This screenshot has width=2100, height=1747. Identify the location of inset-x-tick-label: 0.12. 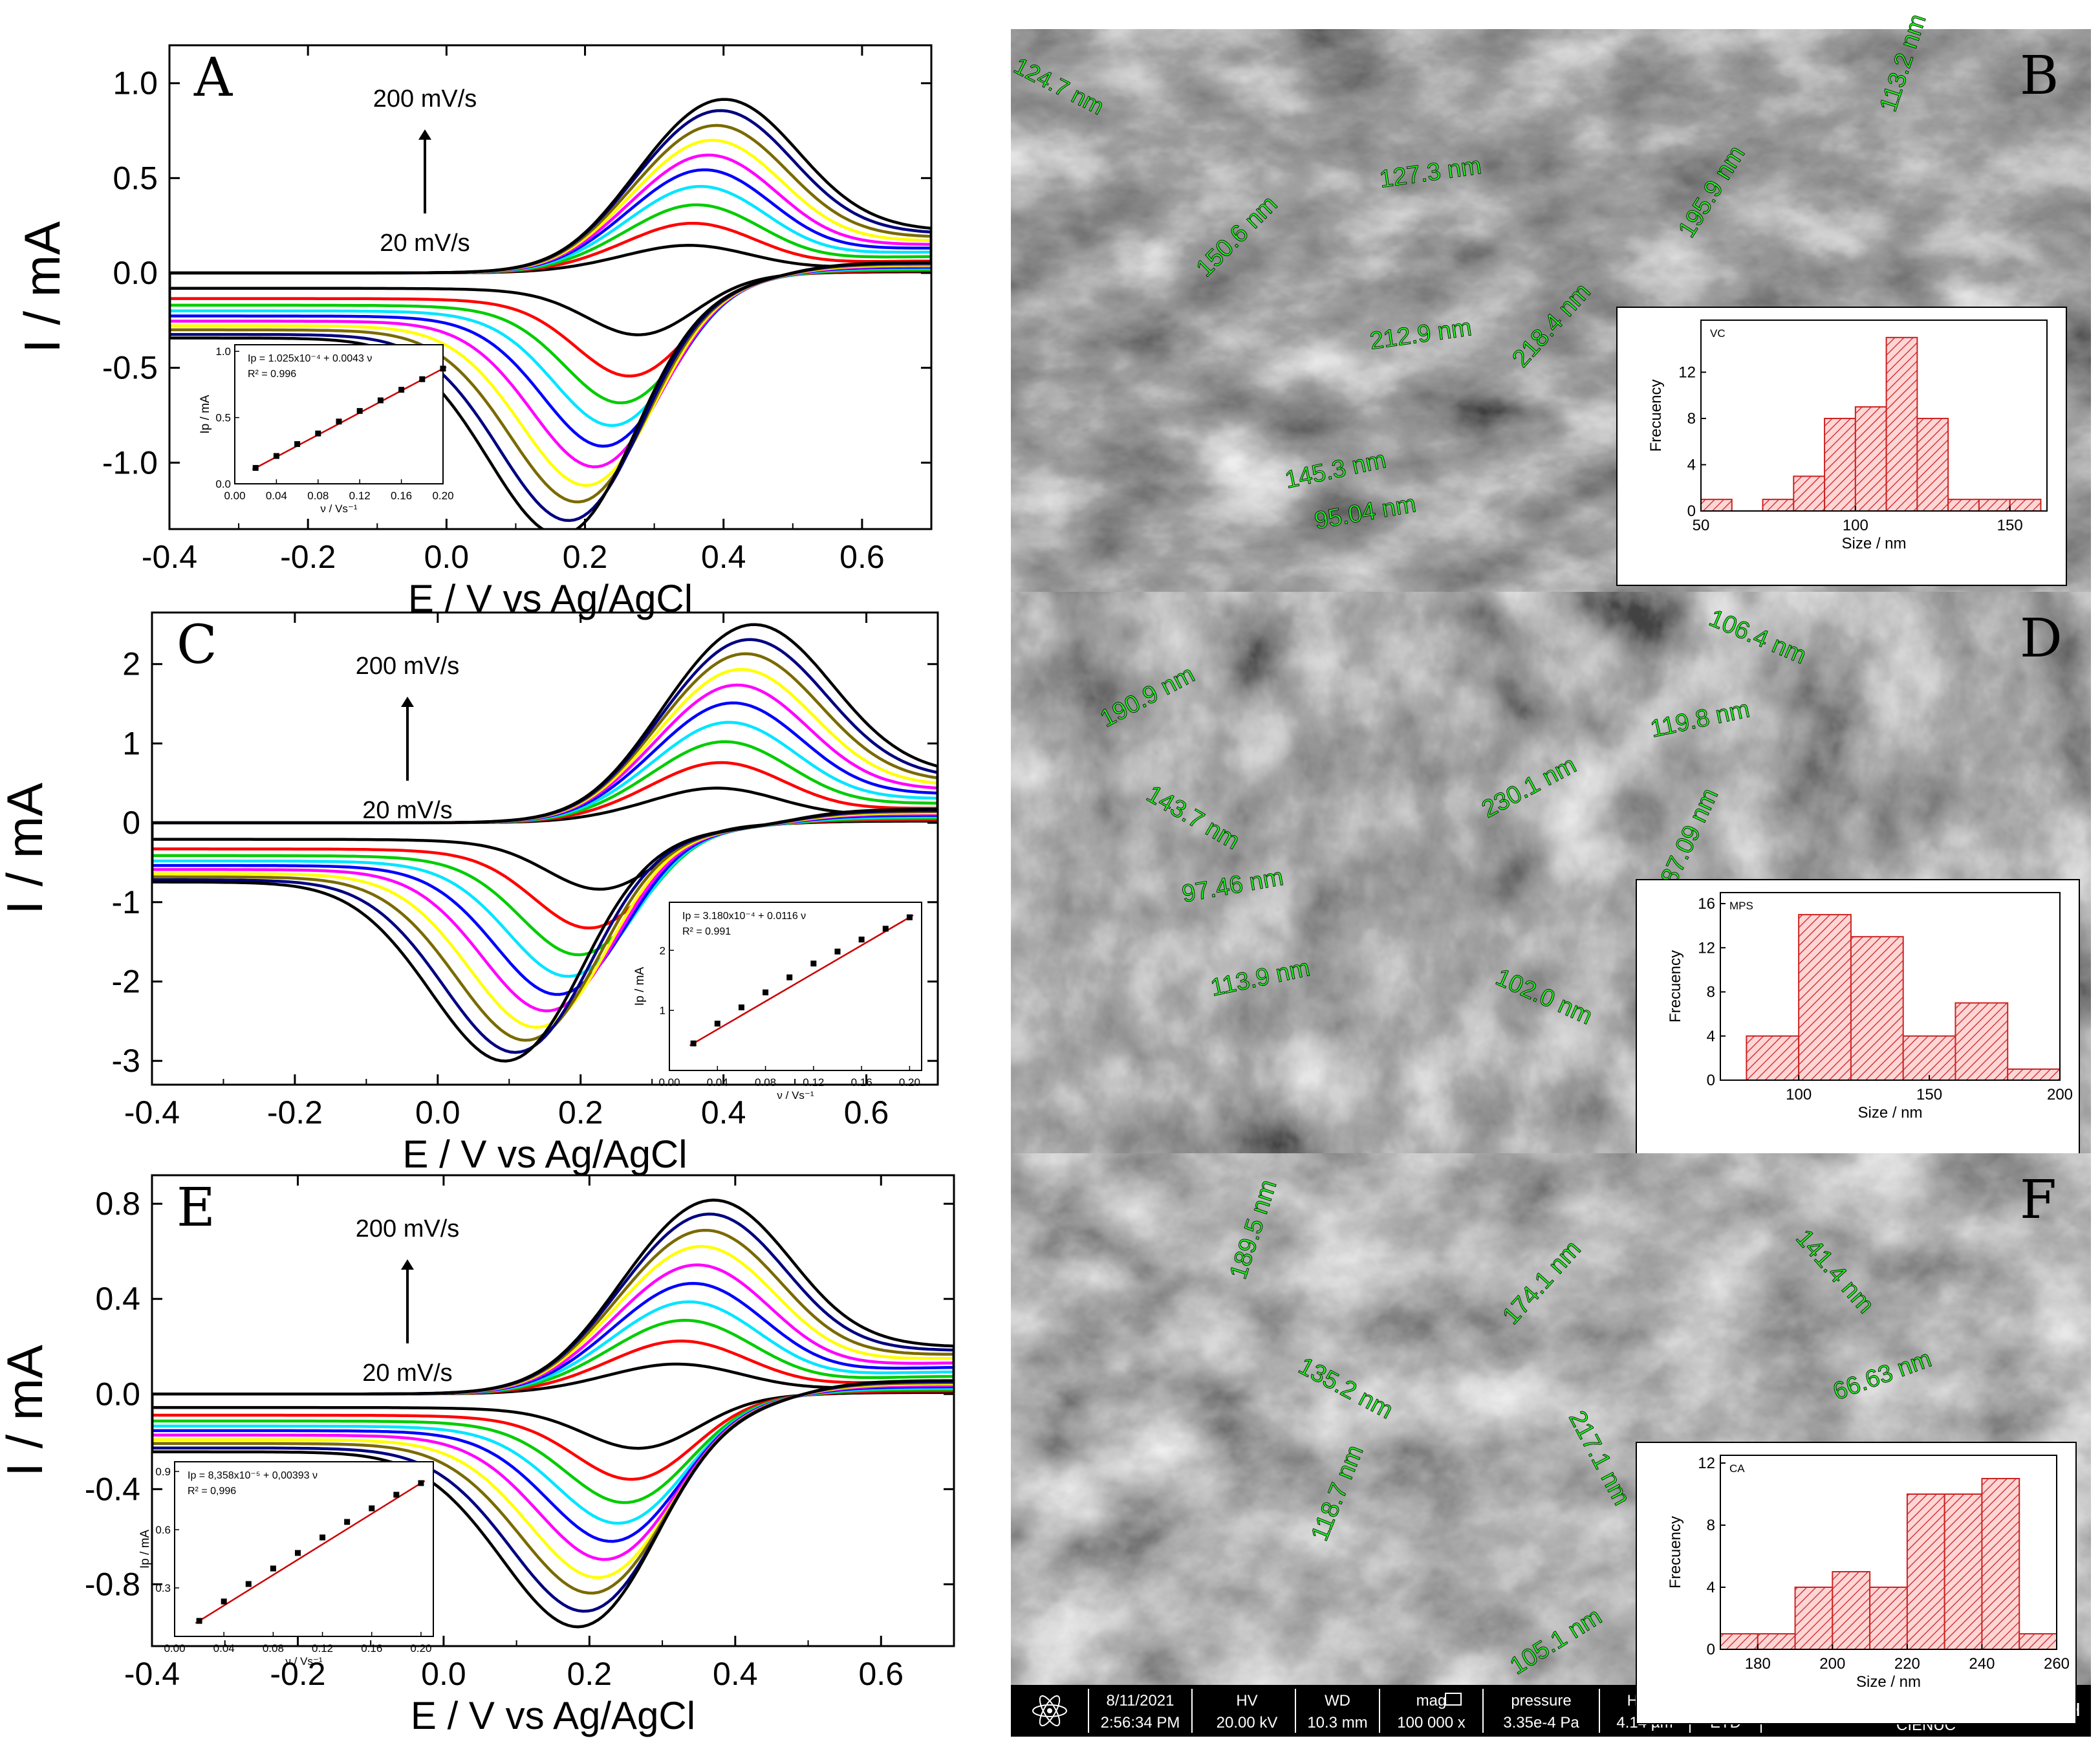
(322, 1648).